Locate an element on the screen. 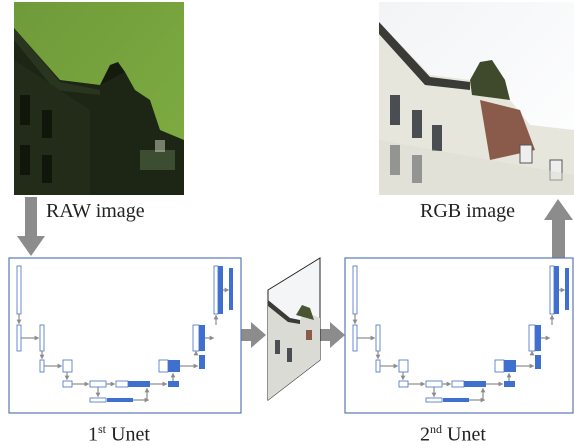  rgb-image-label: RGB image is located at coordinates (467, 211).